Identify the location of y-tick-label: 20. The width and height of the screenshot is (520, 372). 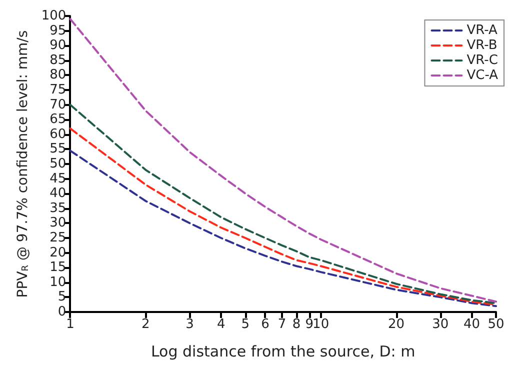
(58, 252).